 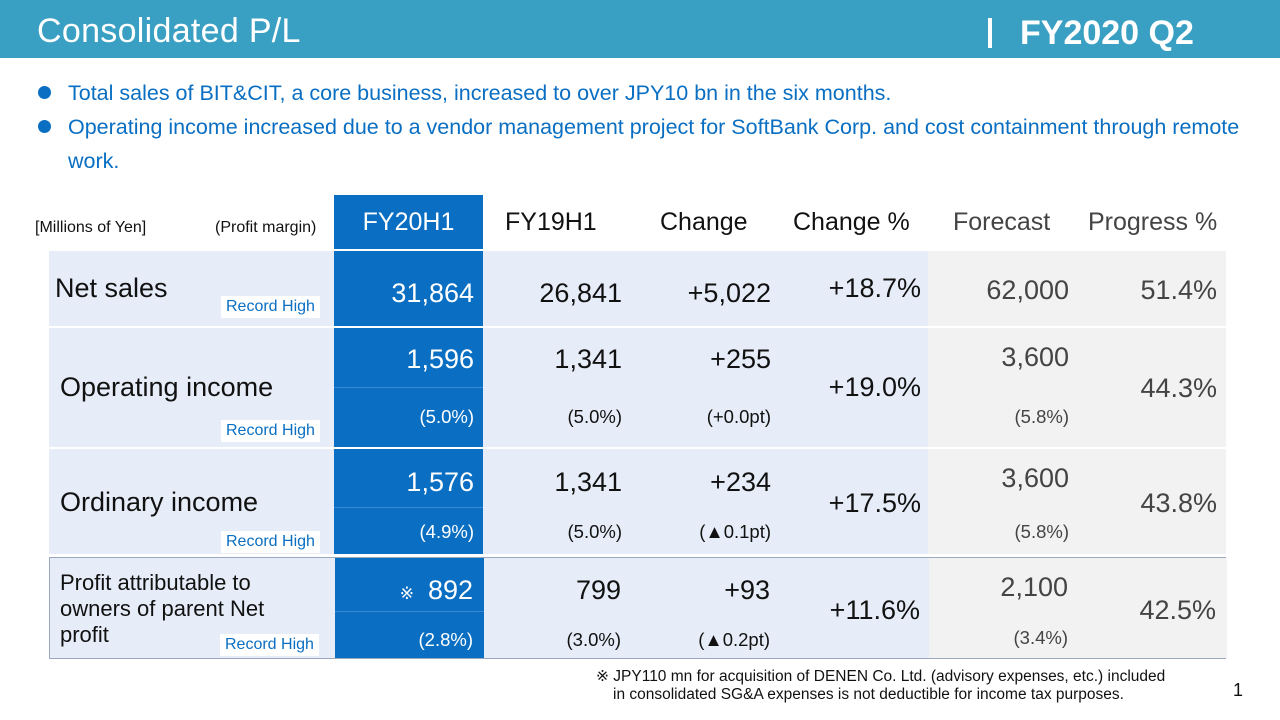 I want to click on change-margin: (+0.0pt), so click(x=738, y=416).